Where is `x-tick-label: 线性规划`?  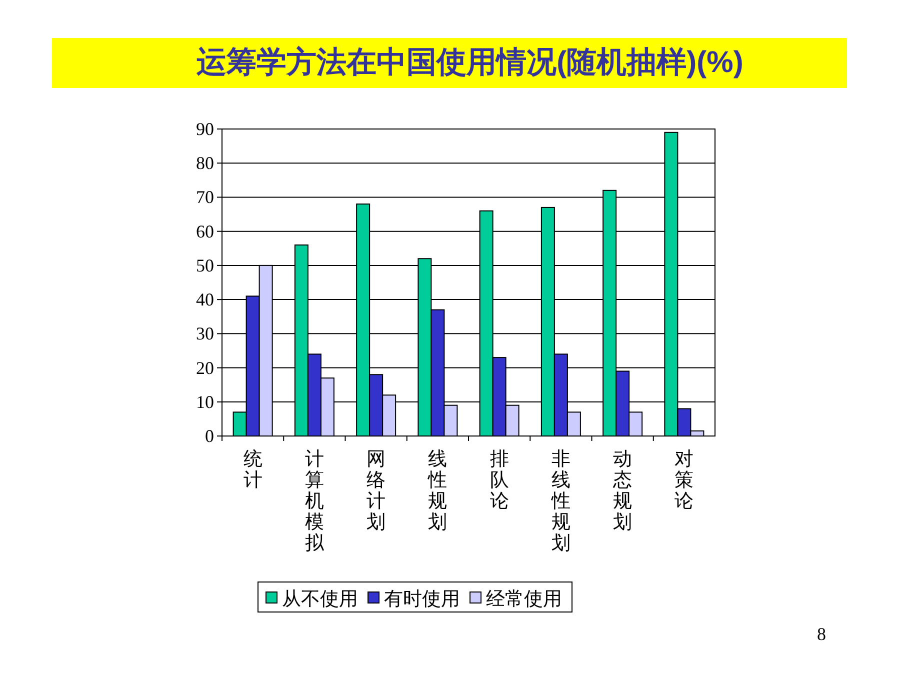
x-tick-label: 线性规划 is located at coordinates (437, 491).